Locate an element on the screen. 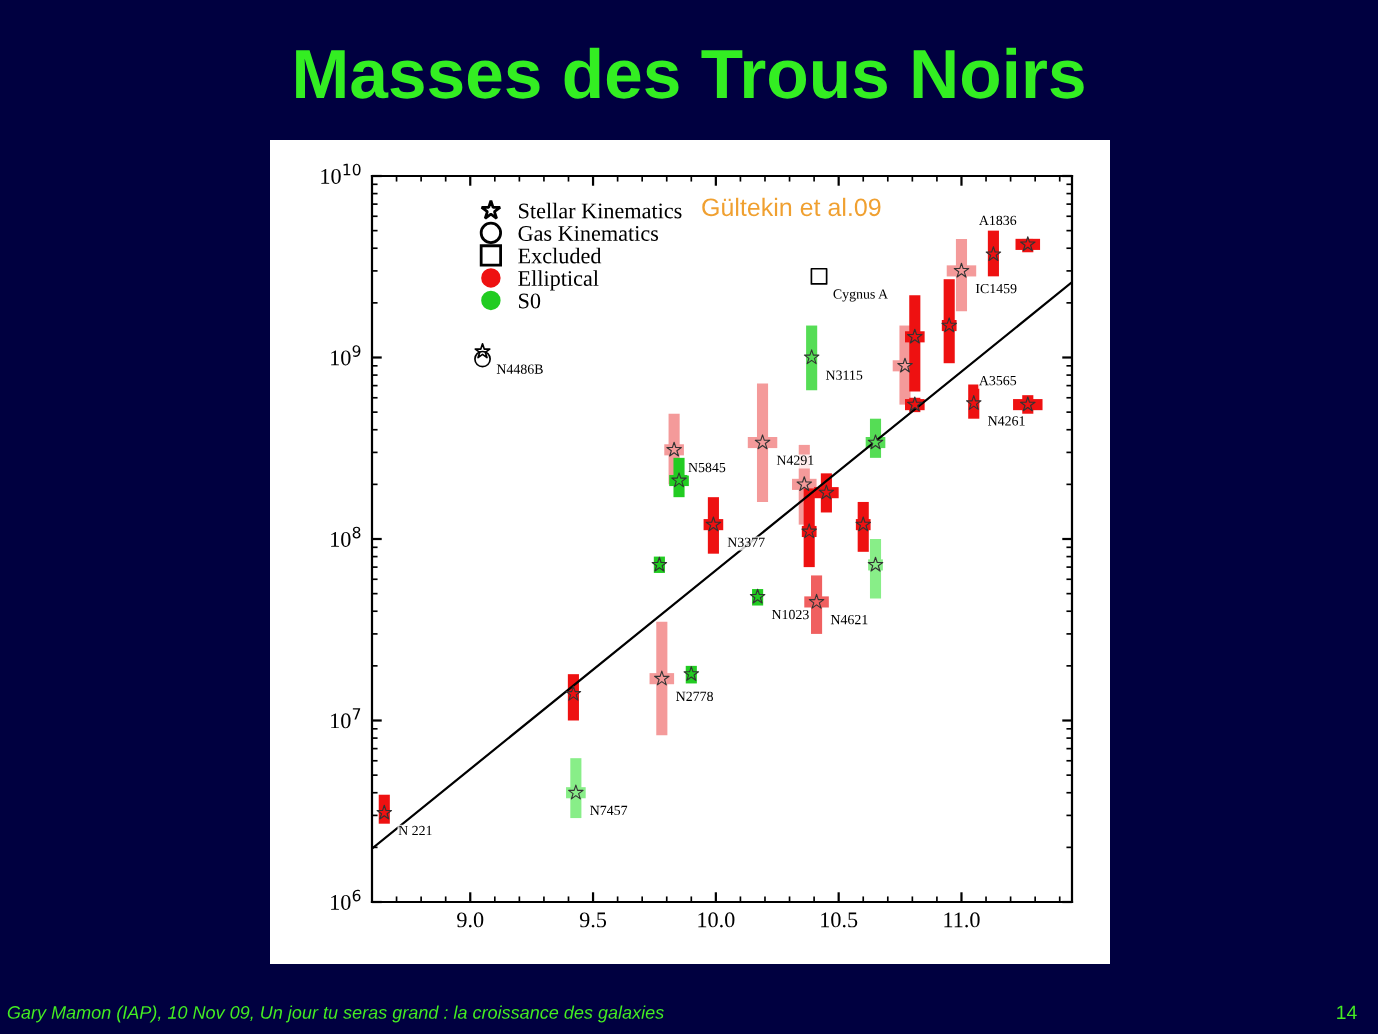  y-tick-label: 10$^{6}$ is located at coordinates (346, 899).